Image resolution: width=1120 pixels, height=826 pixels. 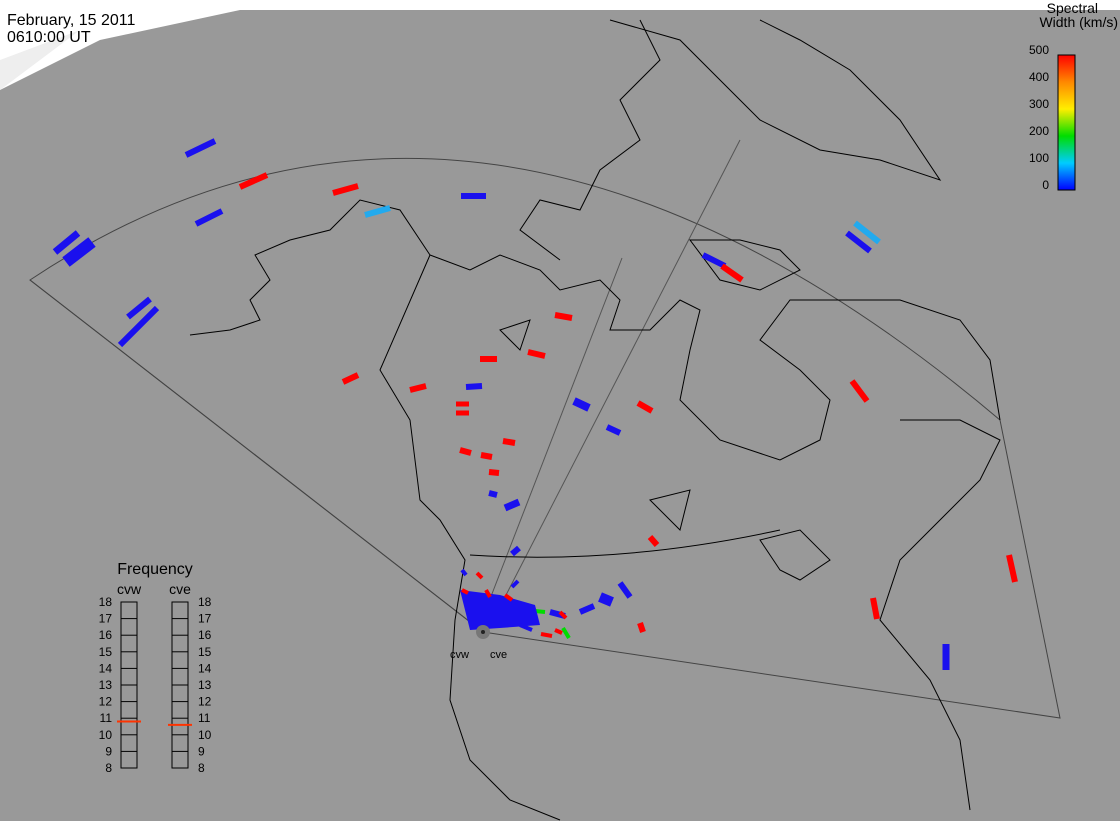 I want to click on colorbar-ticks: 500 400 300 200 100 0, so click(x=1039, y=117).